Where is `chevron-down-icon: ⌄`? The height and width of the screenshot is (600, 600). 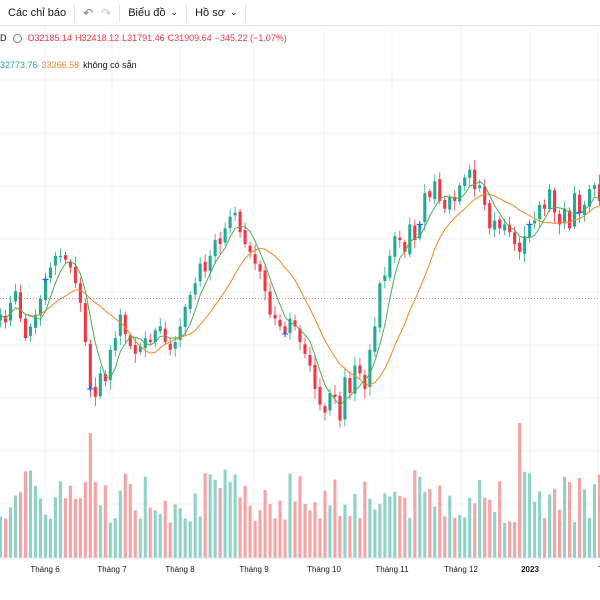 chevron-down-icon: ⌄ is located at coordinates (174, 12).